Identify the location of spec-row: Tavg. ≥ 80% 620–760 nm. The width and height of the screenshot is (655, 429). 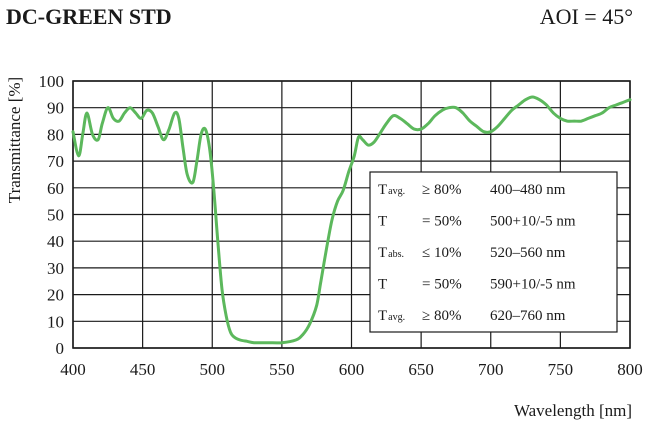
(472, 316).